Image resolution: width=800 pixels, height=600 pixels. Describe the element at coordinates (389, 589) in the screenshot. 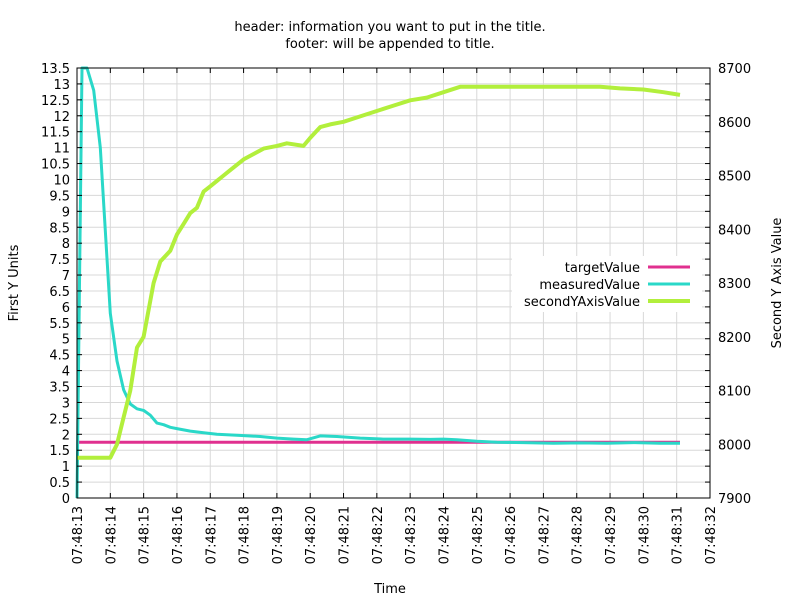

I see `x-axis-label: Time` at that location.